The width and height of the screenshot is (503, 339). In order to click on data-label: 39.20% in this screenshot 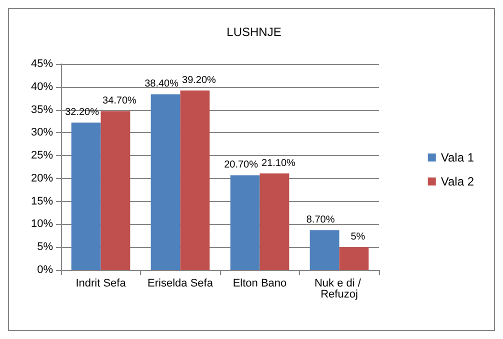, I will do `click(199, 80)`.